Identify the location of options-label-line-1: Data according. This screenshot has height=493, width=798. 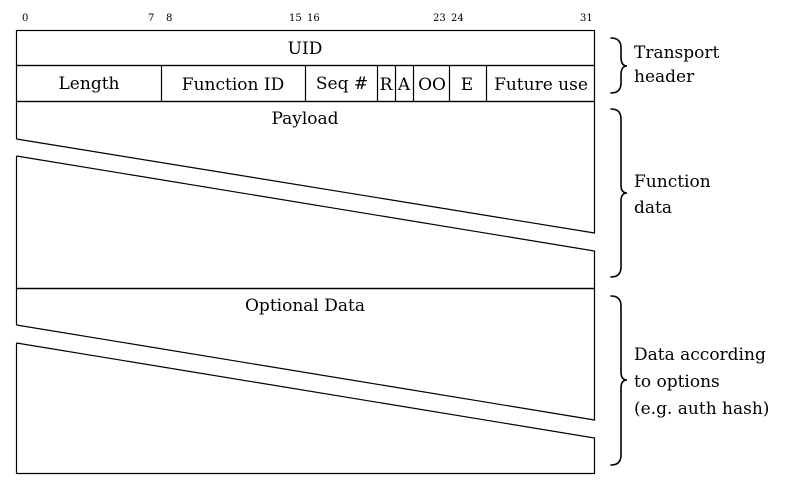
(700, 355).